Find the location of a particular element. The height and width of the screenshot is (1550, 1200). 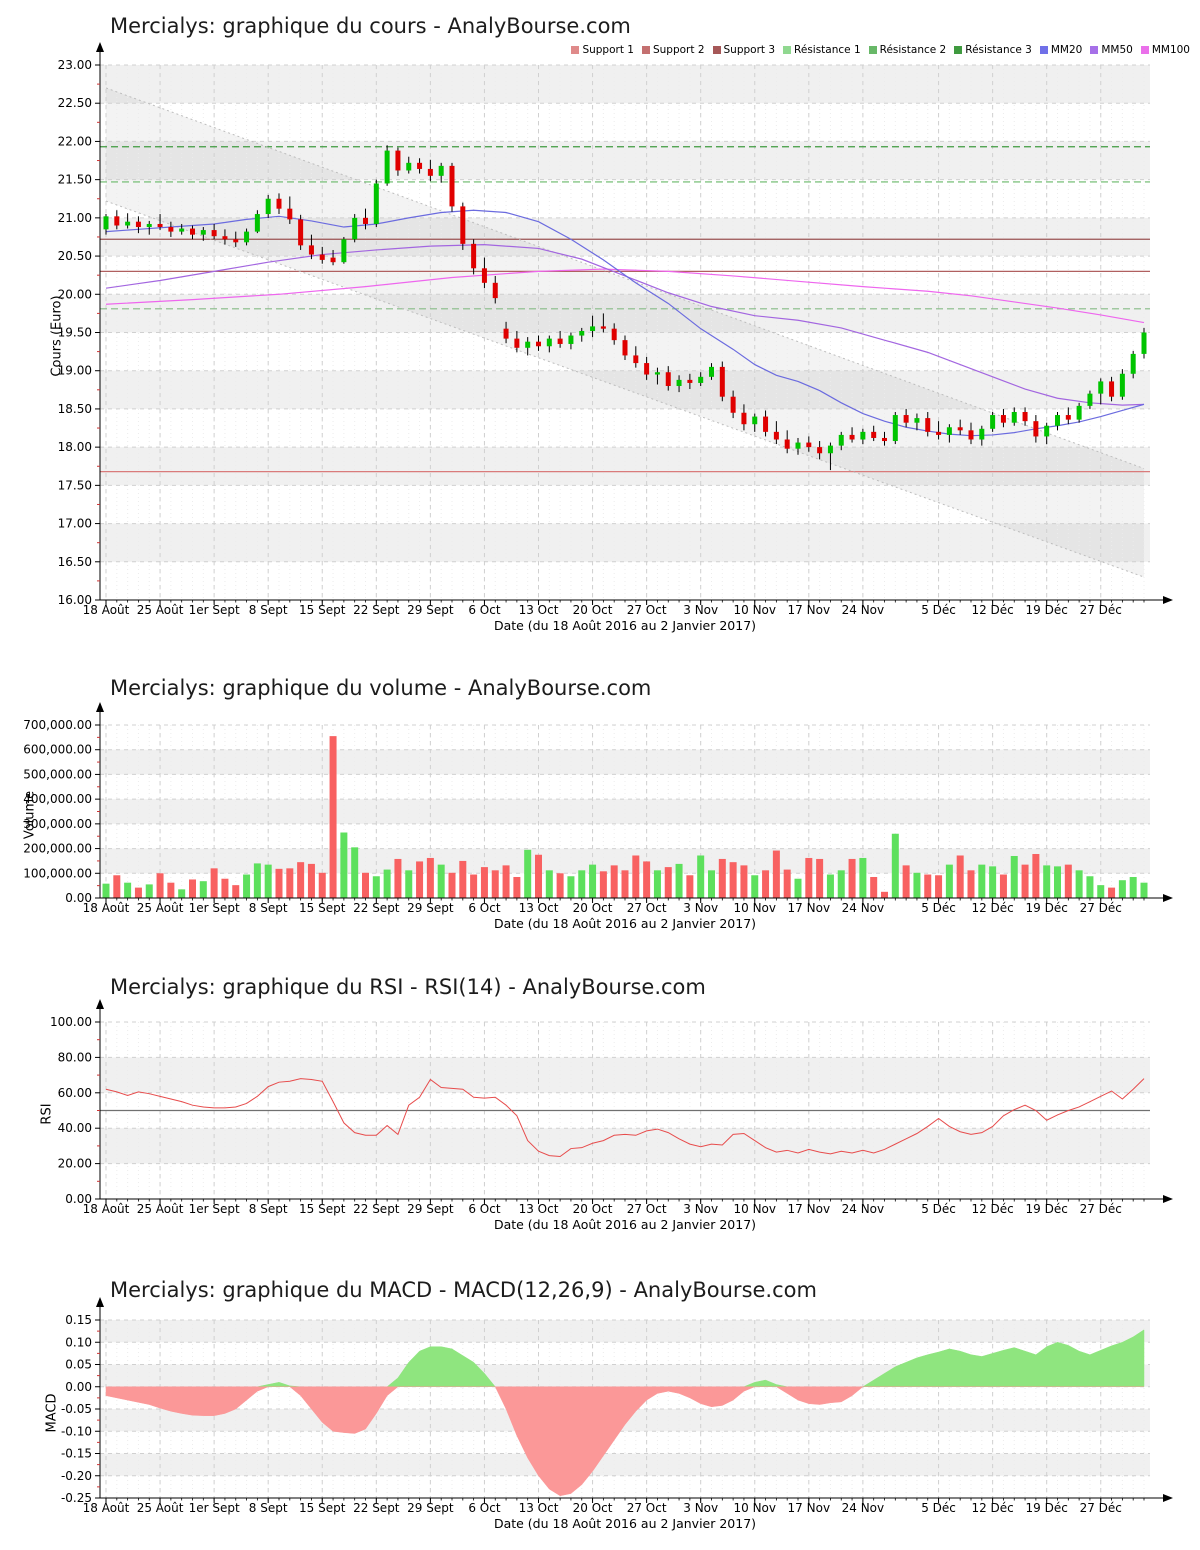

legend-item-résistance-2: Résistance 2 is located at coordinates (907, 50).